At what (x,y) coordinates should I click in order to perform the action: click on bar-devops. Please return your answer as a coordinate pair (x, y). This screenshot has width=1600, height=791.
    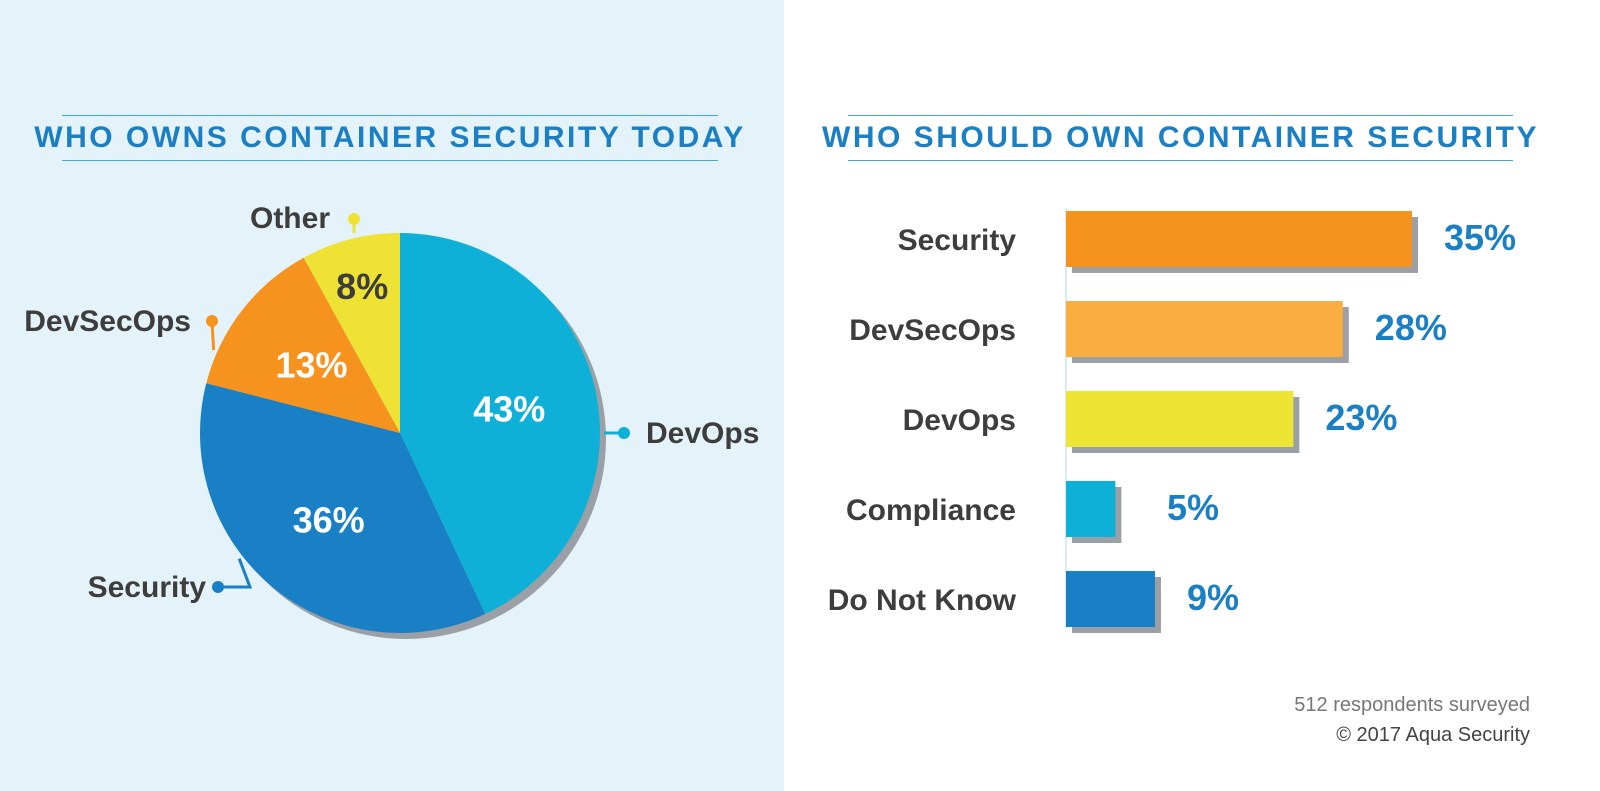
    Looking at the image, I should click on (1180, 419).